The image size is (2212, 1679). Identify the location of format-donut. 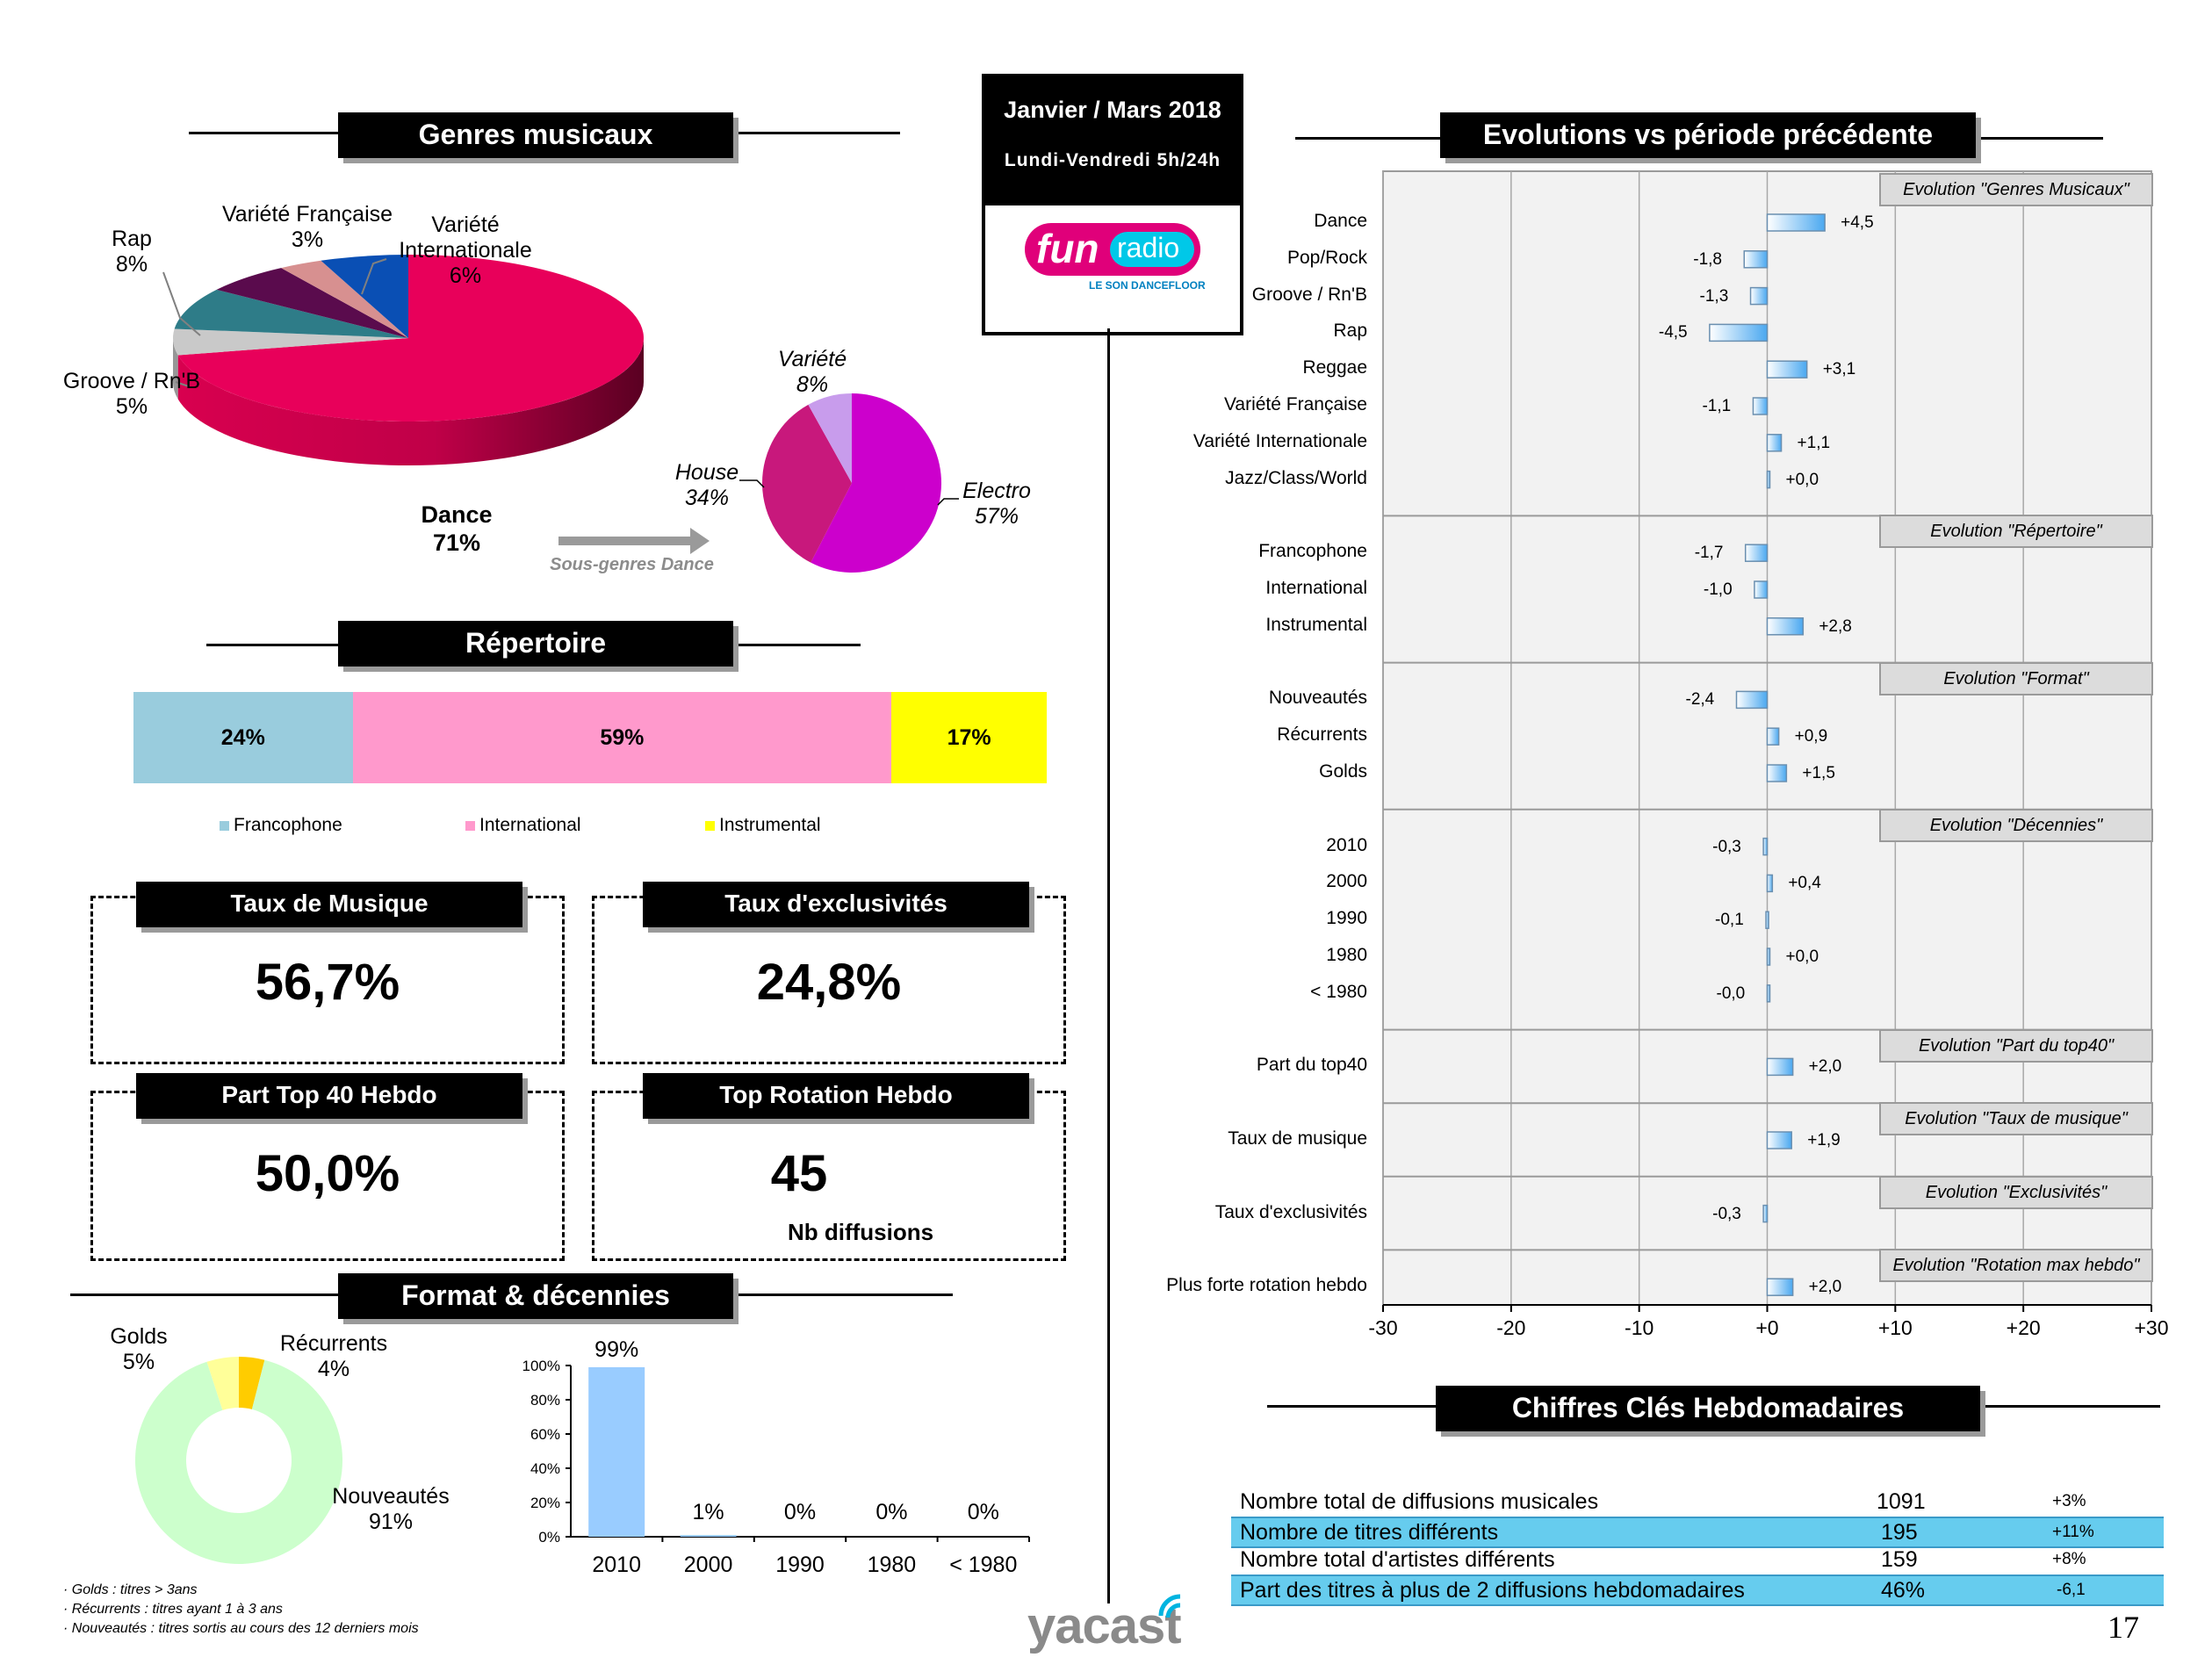
(239, 1461).